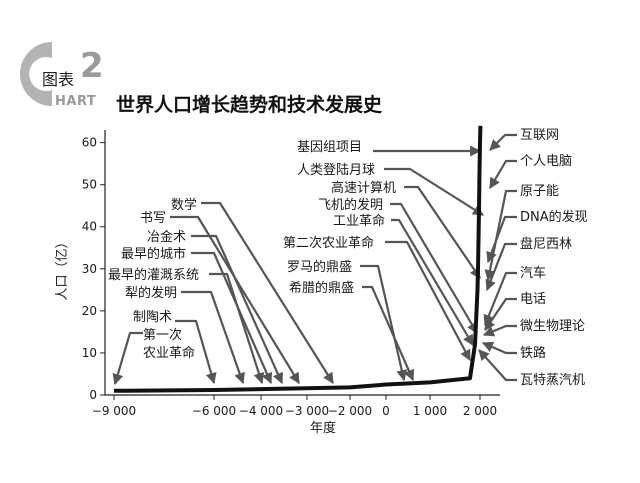 The width and height of the screenshot is (640, 483). What do you see at coordinates (89, 311) in the screenshot?
I see `y-tick-label: 20` at bounding box center [89, 311].